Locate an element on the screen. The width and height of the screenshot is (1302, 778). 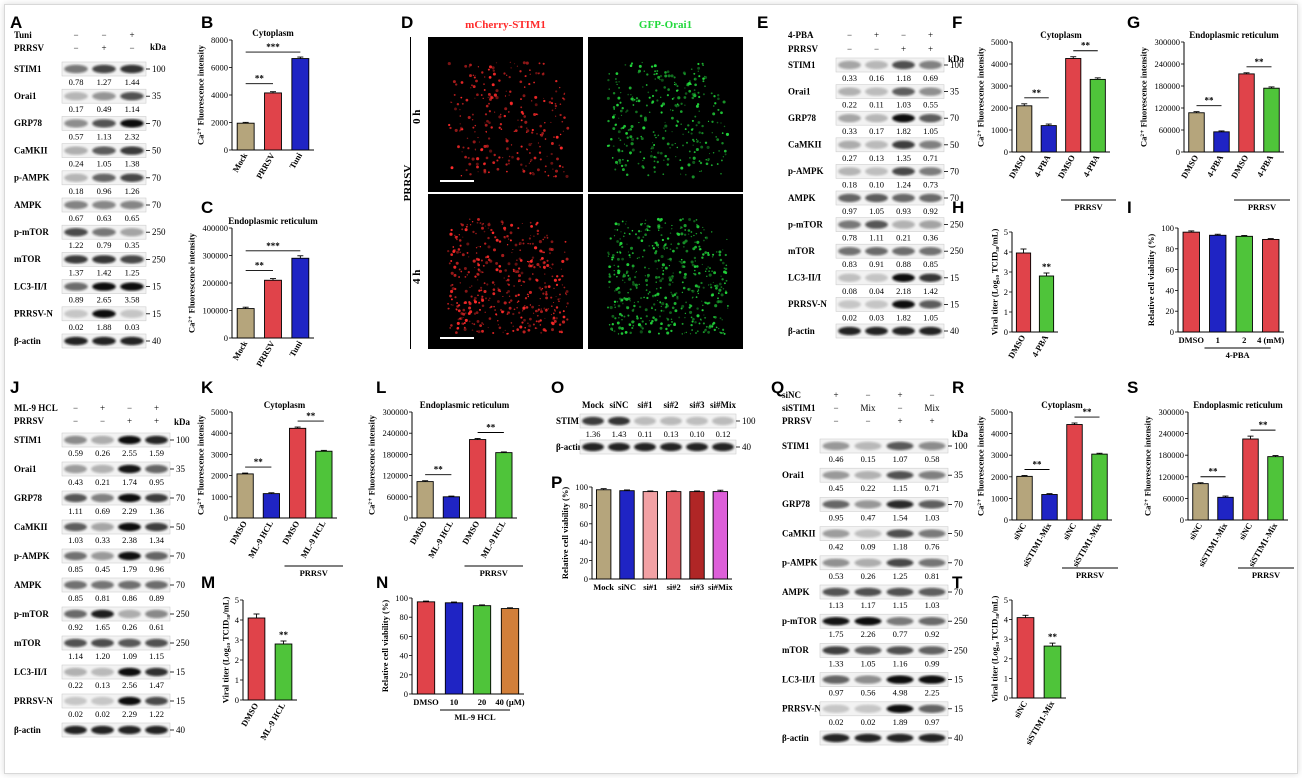
kda-header: kDa is located at coordinates (182, 422).